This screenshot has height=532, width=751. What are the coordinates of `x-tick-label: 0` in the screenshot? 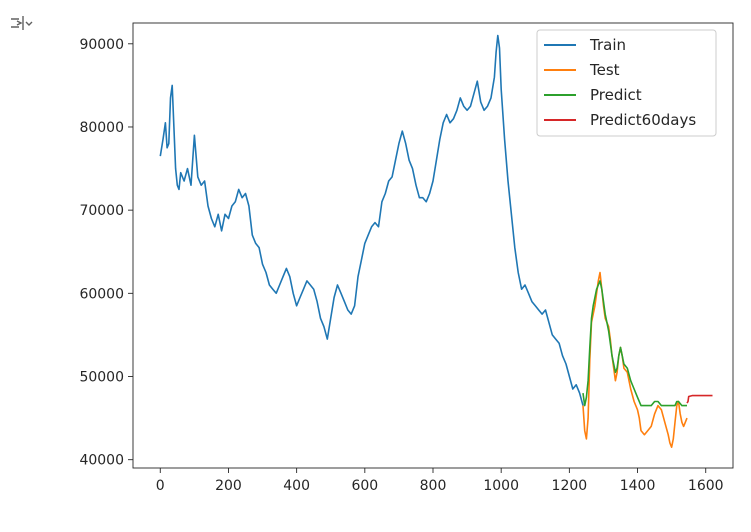 It's located at (160, 486).